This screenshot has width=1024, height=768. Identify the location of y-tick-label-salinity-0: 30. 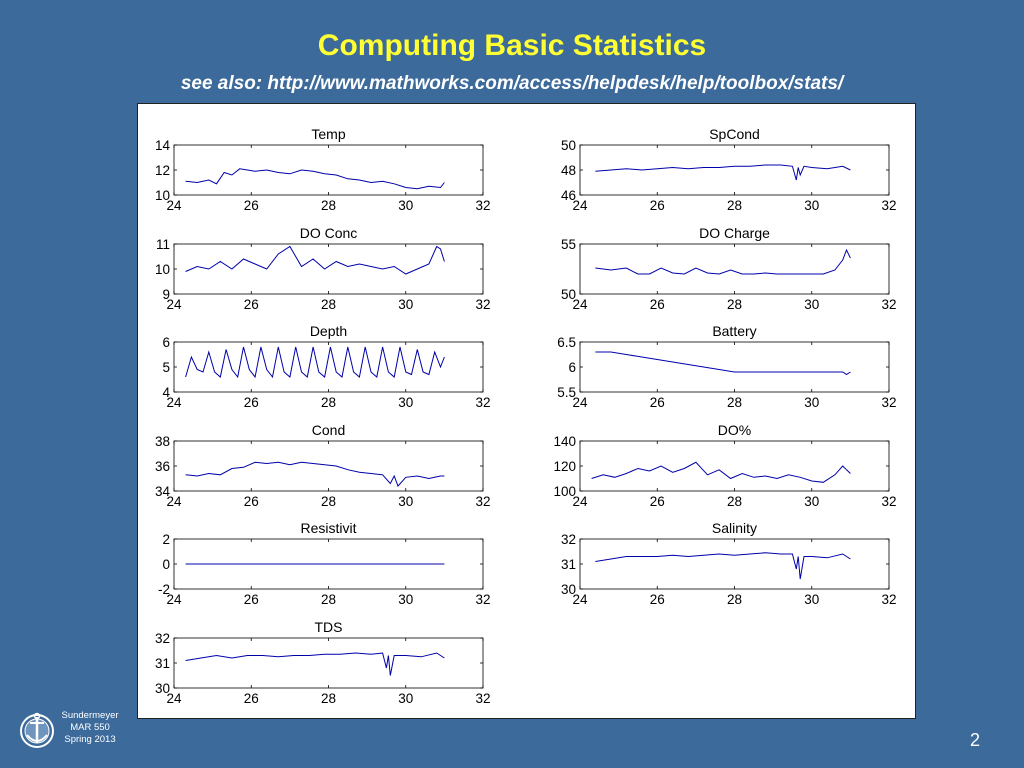
(568, 589).